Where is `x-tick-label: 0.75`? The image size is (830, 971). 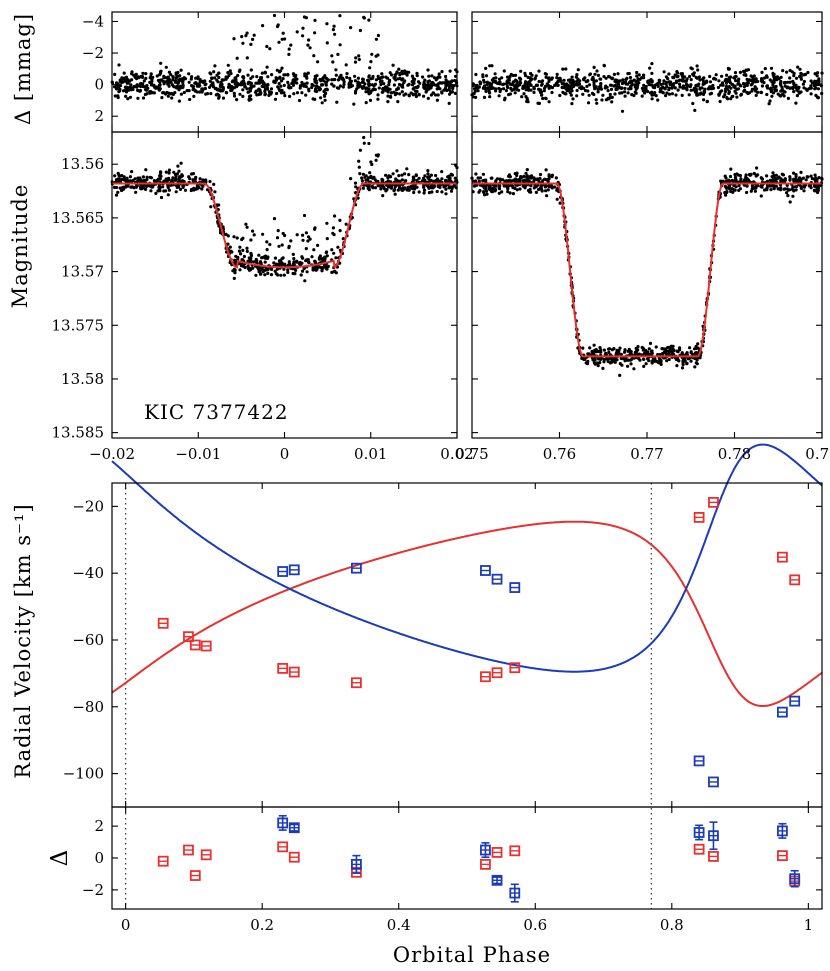
x-tick-label: 0.75 is located at coordinates (471, 454).